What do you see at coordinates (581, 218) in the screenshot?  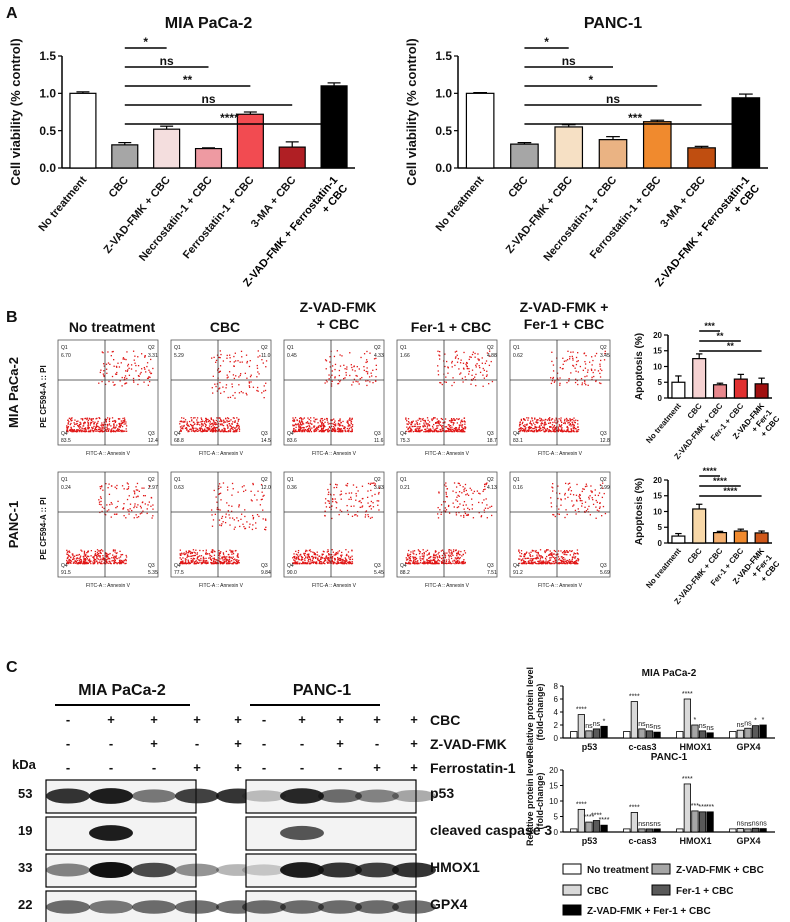 I see `category-label: Necrostatin-1 + CBC` at bounding box center [581, 218].